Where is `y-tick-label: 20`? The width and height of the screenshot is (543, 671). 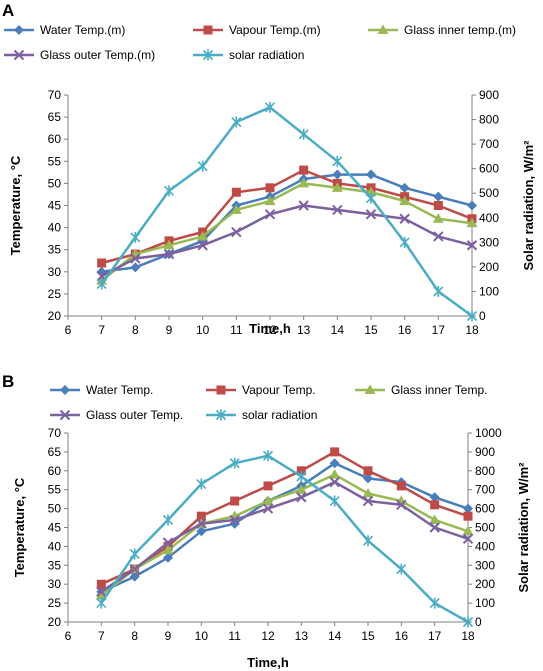
y-tick-label: 20 is located at coordinates (55, 316).